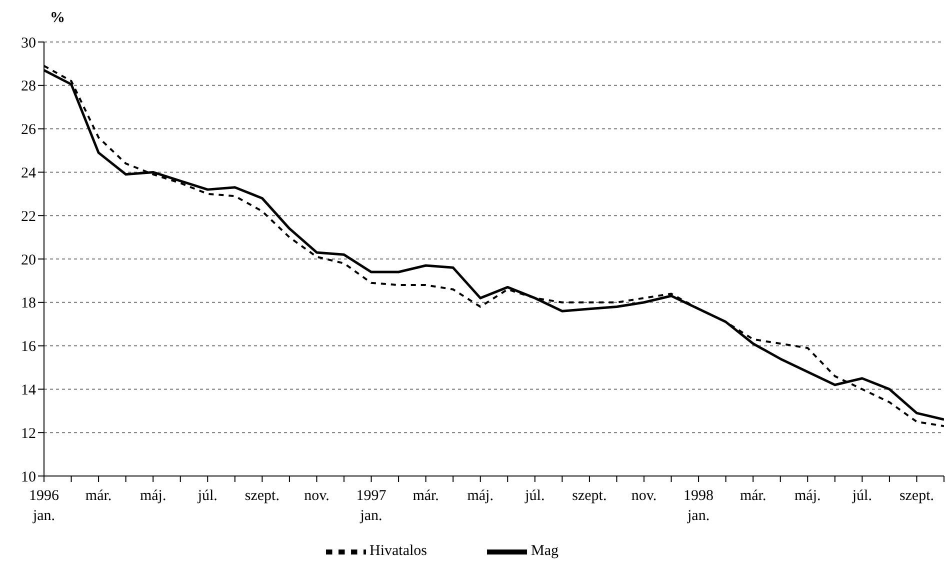  What do you see at coordinates (544, 551) in the screenshot?
I see `legend-label: Mag` at bounding box center [544, 551].